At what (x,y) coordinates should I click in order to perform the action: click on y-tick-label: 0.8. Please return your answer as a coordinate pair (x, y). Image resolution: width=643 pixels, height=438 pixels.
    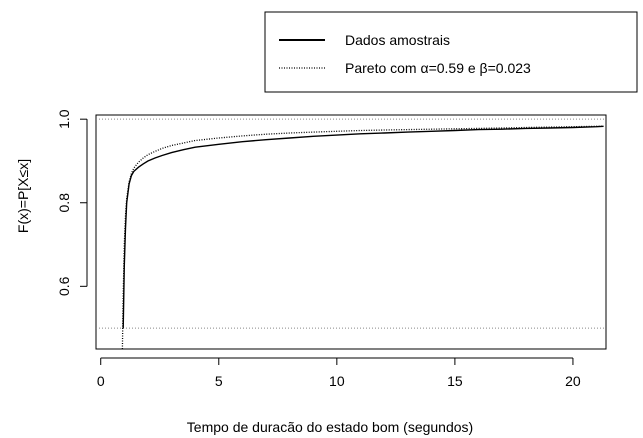
    Looking at the image, I should click on (64, 203).